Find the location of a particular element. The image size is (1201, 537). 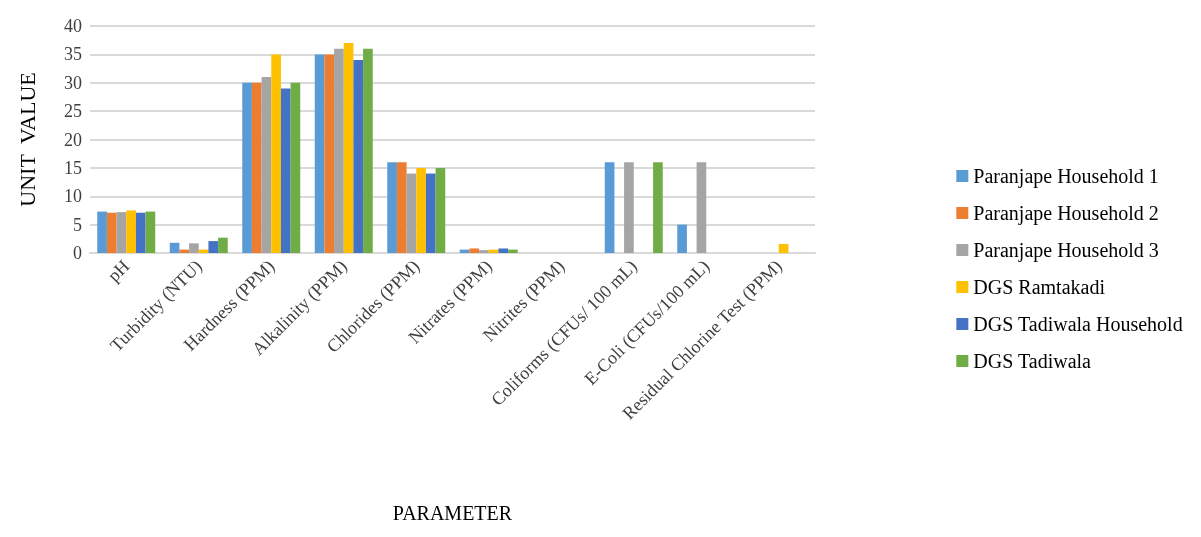

legend-label: Paranjape Household 1 is located at coordinates (1066, 176).